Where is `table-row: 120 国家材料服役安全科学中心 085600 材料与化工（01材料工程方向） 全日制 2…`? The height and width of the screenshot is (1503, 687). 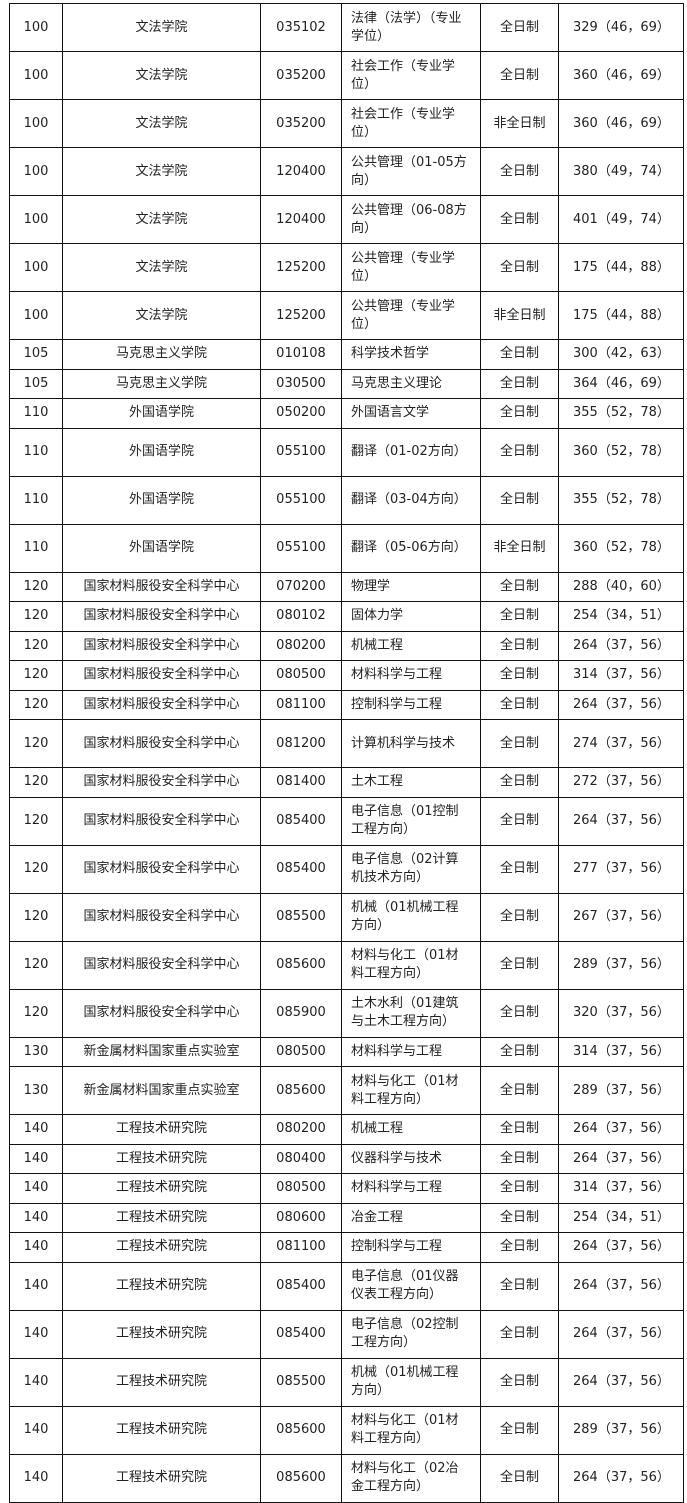 table-row: 120 国家材料服役安全科学中心 085600 材料与化工（01材料工程方向） 全日制 2… is located at coordinates (346, 965).